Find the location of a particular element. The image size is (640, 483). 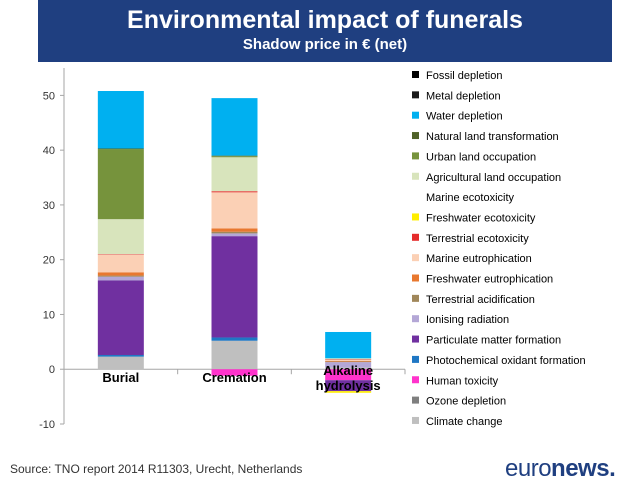

legend-label: Terrestrial ecotoxicity is located at coordinates (477, 239).